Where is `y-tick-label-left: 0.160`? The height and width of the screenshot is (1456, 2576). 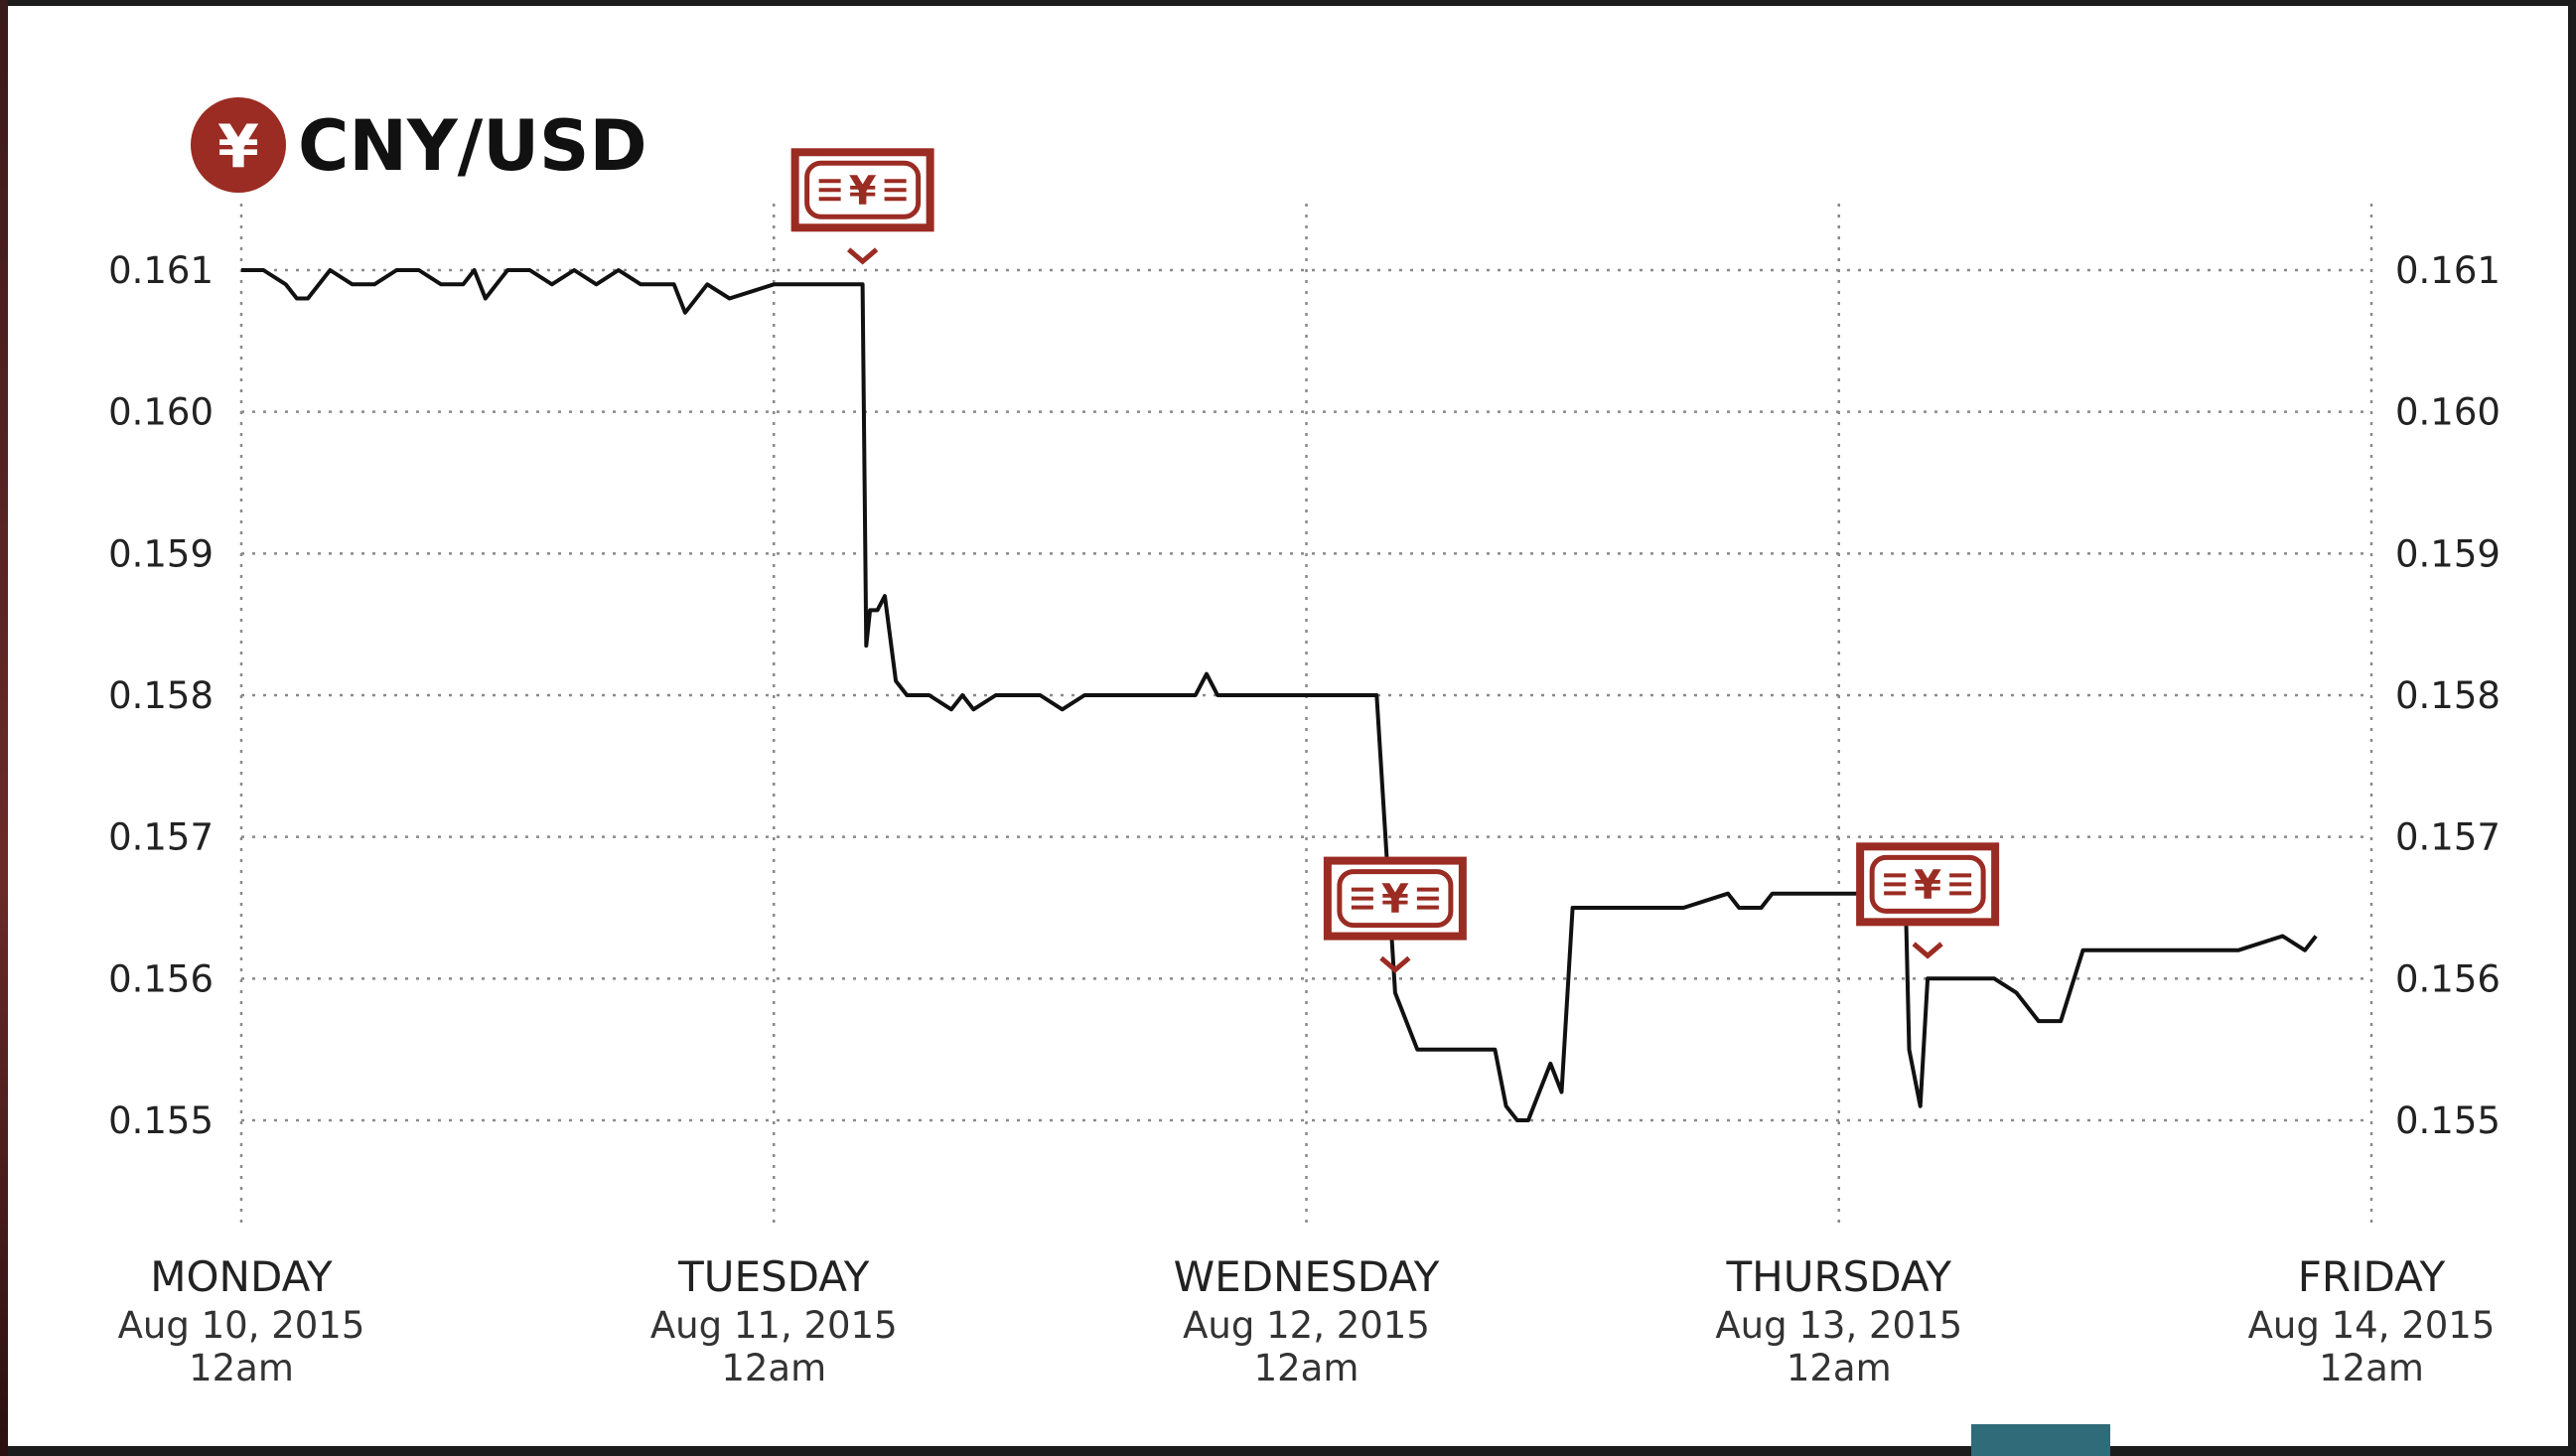 y-tick-label-left: 0.160 is located at coordinates (161, 412).